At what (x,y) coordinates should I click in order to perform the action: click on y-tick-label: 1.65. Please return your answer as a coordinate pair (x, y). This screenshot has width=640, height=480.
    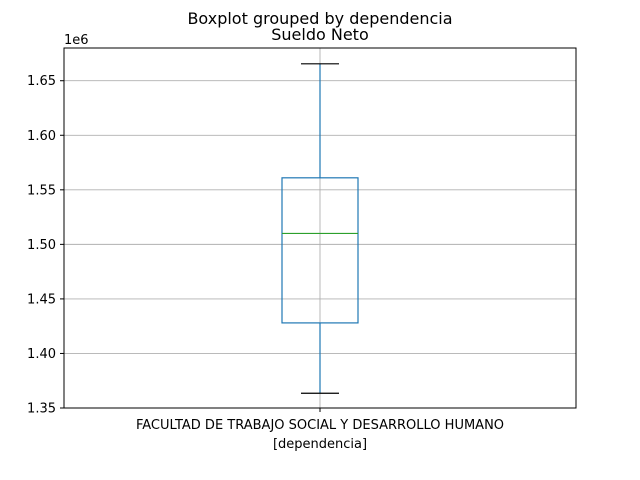
    Looking at the image, I should click on (41, 81).